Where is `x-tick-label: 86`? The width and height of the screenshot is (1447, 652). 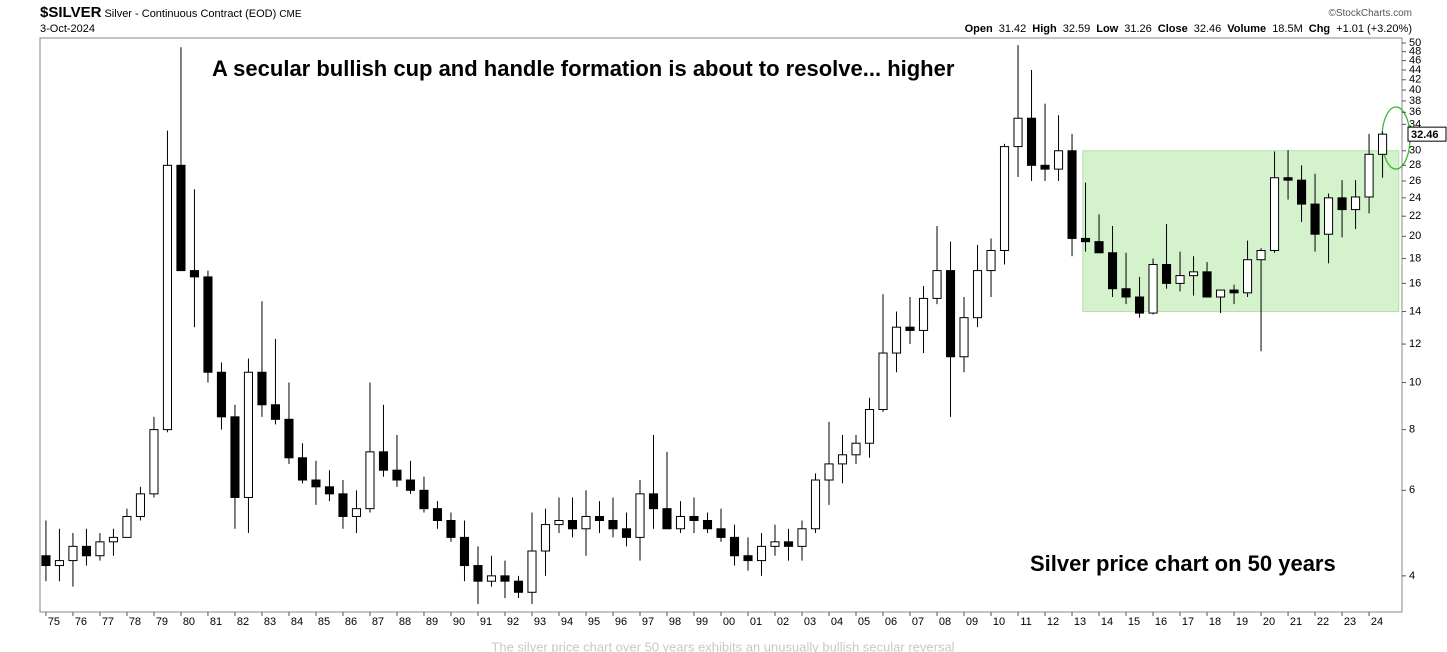
x-tick-label: 86 is located at coordinates (351, 622).